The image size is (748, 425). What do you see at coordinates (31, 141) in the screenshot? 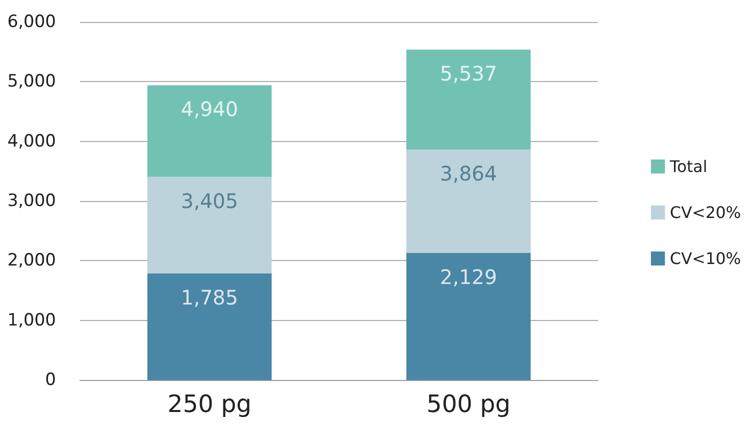
I see `y-tick-label: 4,000` at bounding box center [31, 141].